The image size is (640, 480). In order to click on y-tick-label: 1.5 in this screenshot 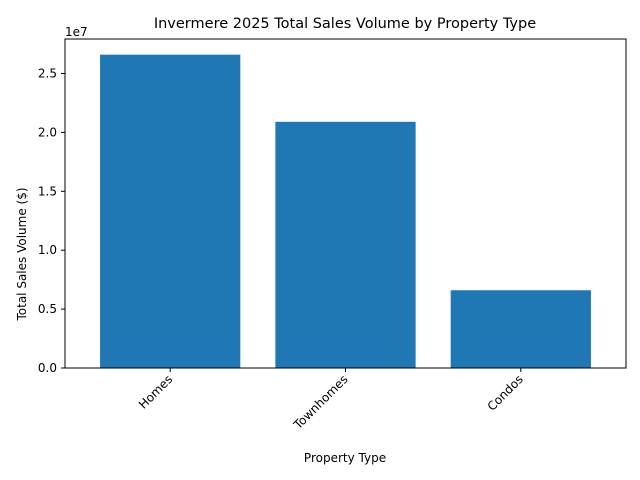, I will do `click(47, 191)`.